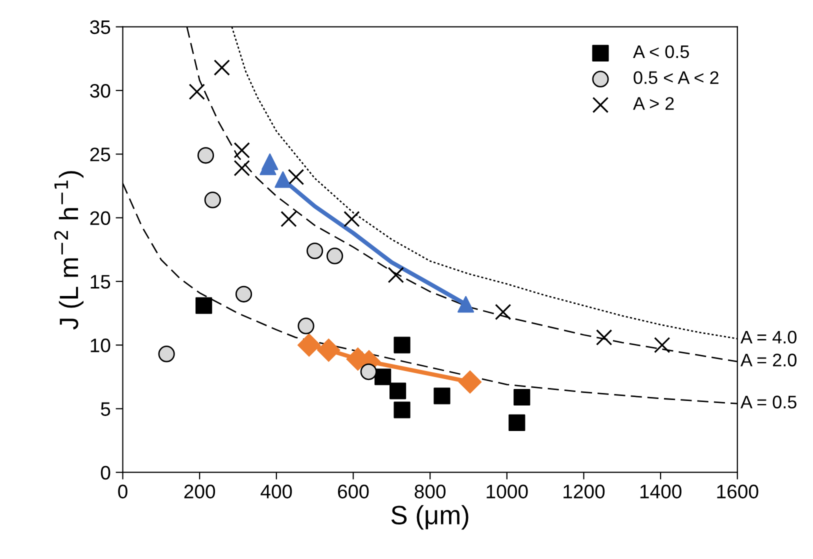  I want to click on series-label: A = 4.0, so click(768, 337).